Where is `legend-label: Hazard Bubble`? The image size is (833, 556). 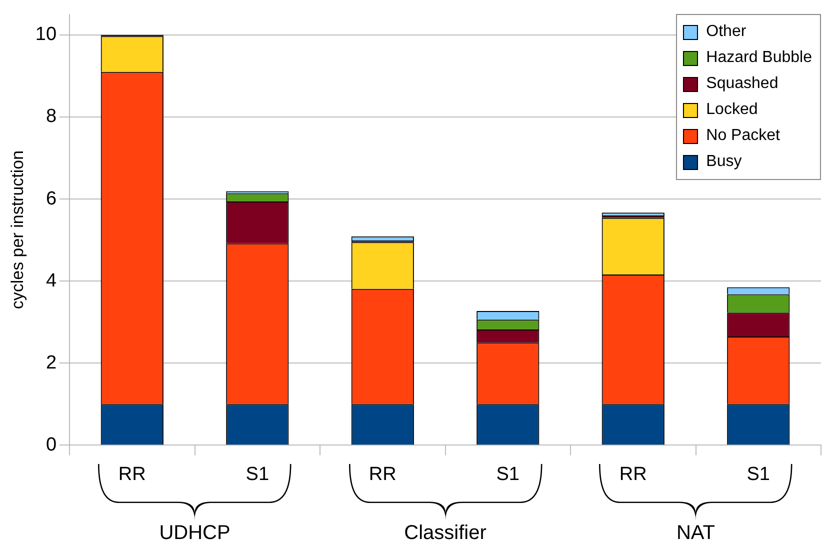 legend-label: Hazard Bubble is located at coordinates (759, 58).